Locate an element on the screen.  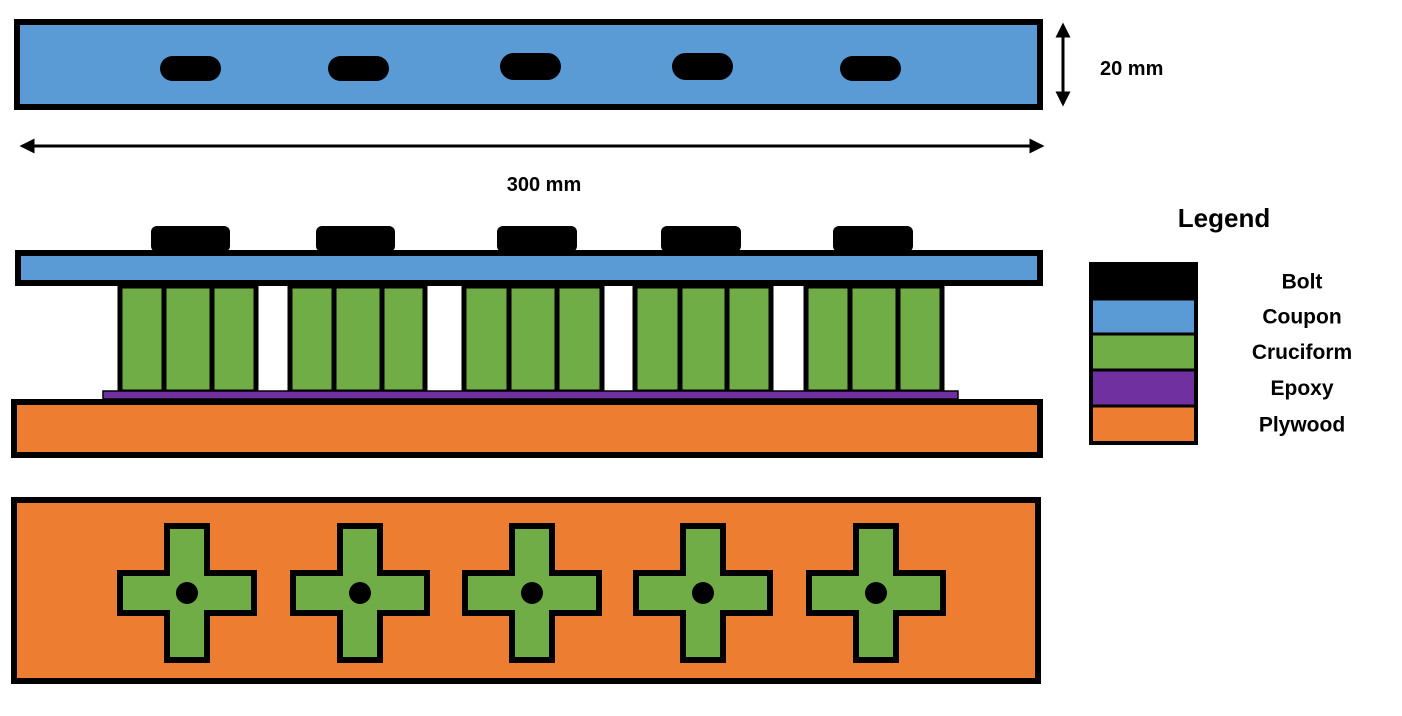
length-dimension-label: 300 mm is located at coordinates (544, 185).